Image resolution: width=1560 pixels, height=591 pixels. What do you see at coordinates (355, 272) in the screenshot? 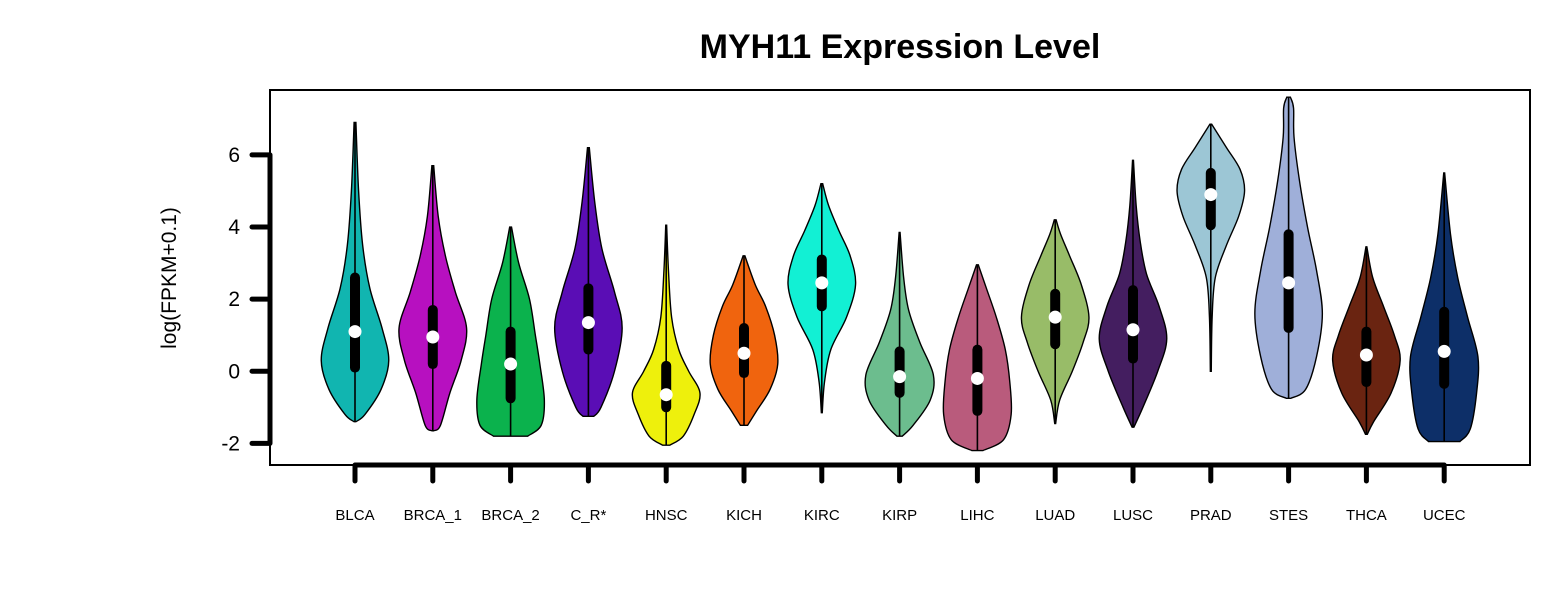
I see `violin-blca` at bounding box center [355, 272].